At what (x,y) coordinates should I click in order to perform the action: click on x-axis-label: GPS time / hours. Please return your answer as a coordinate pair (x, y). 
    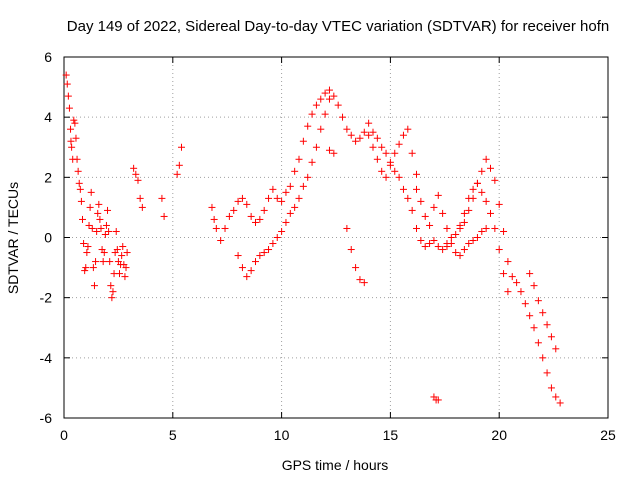
    Looking at the image, I should click on (335, 465).